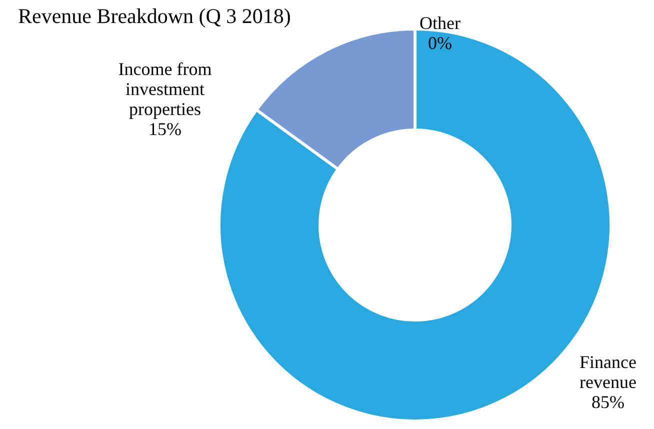 The width and height of the screenshot is (654, 429). Describe the element at coordinates (154, 16) in the screenshot. I see `chart-title: Revenue Breakdown (Q 3 2018)` at that location.